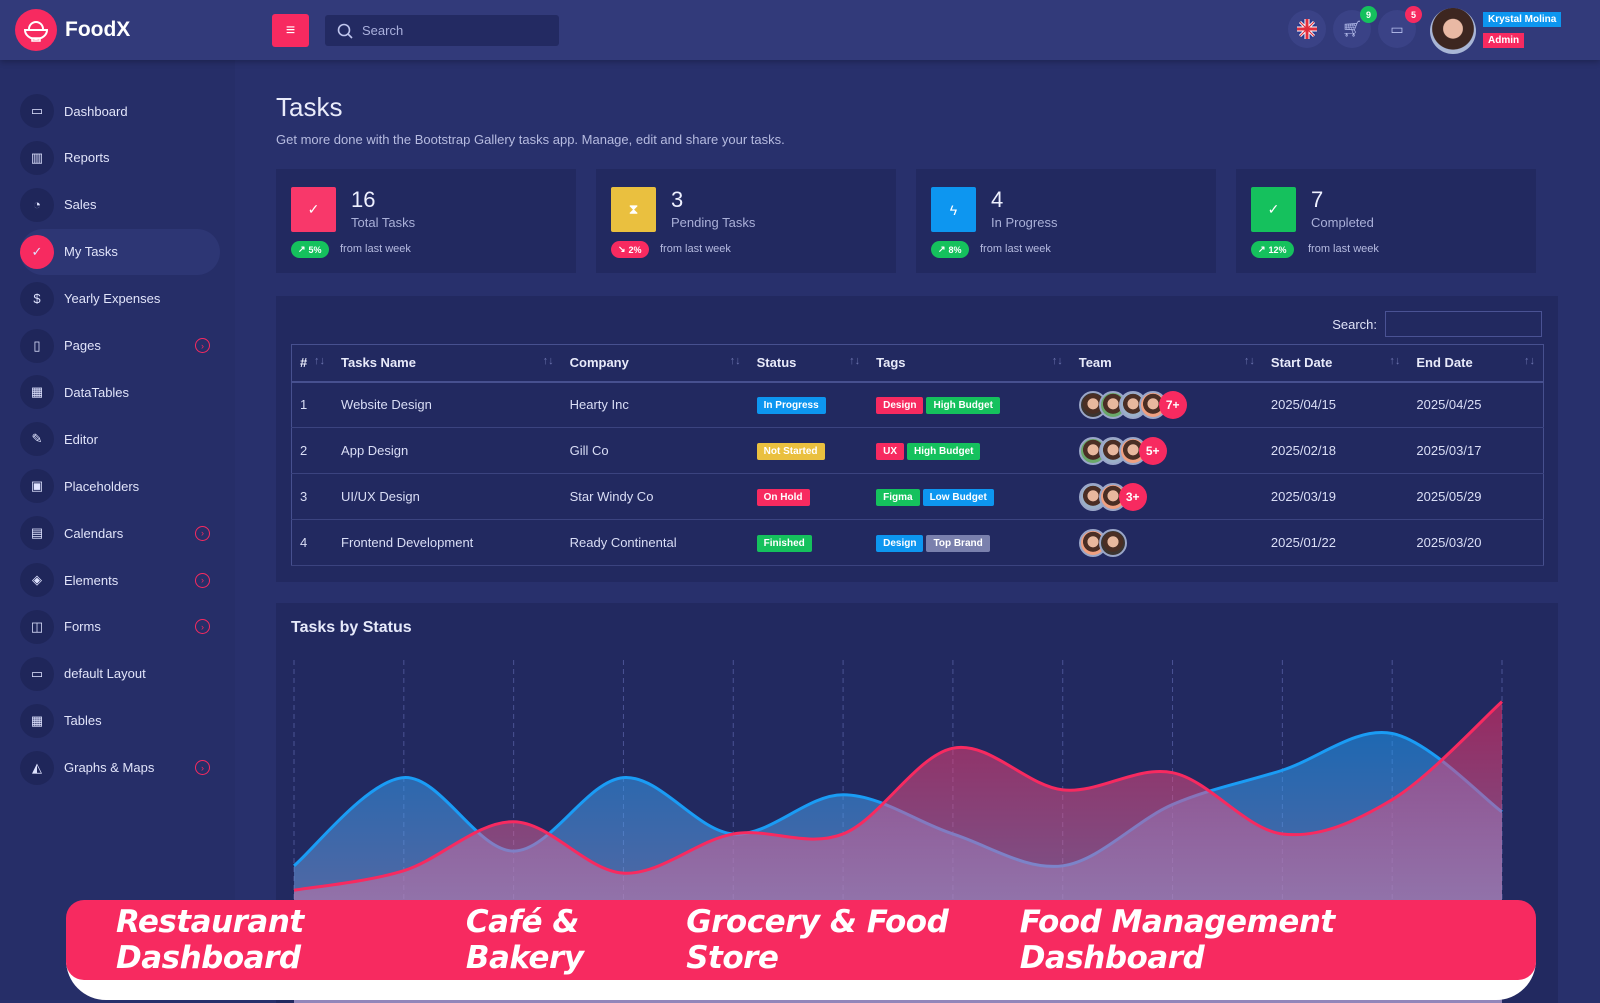 The width and height of the screenshot is (1600, 1003). Describe the element at coordinates (891, 363) in the screenshot. I see `column-label: Tags` at that location.